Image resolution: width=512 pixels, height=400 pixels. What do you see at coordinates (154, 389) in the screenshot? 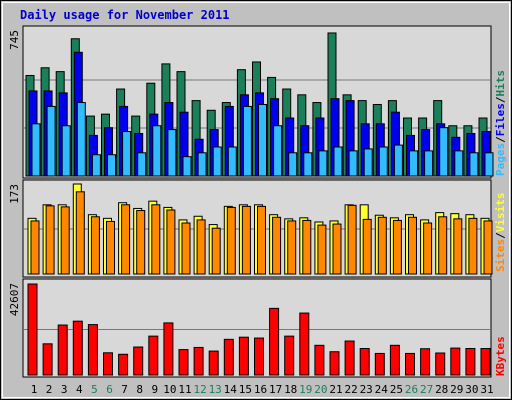
I see `x-axis-day-label: 9` at bounding box center [154, 389].